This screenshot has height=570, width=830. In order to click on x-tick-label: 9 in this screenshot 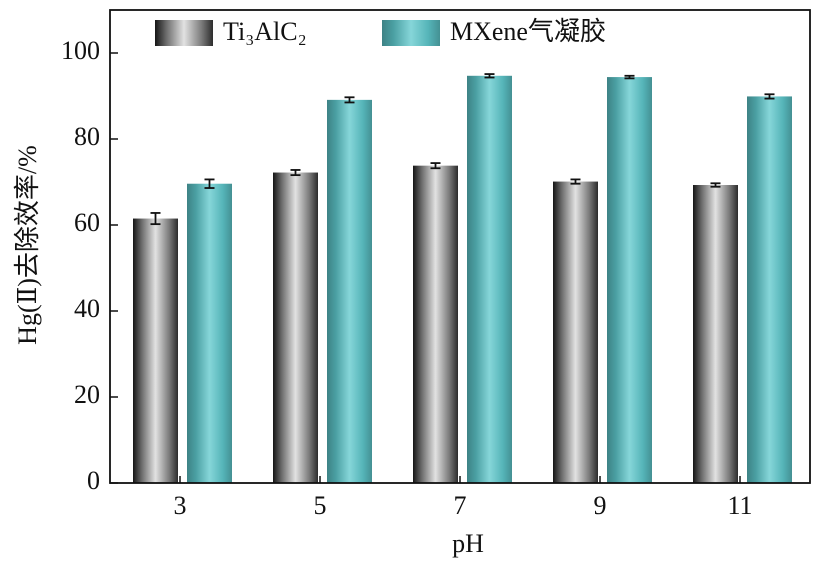, I will do `click(600, 505)`.